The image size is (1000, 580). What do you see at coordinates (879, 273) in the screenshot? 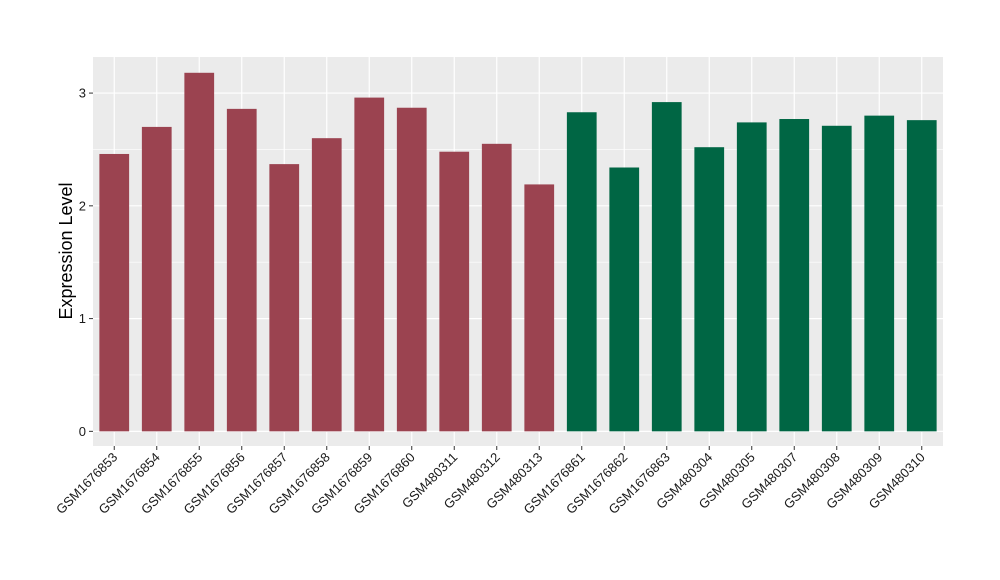
I see `bar-GSM480309` at bounding box center [879, 273].